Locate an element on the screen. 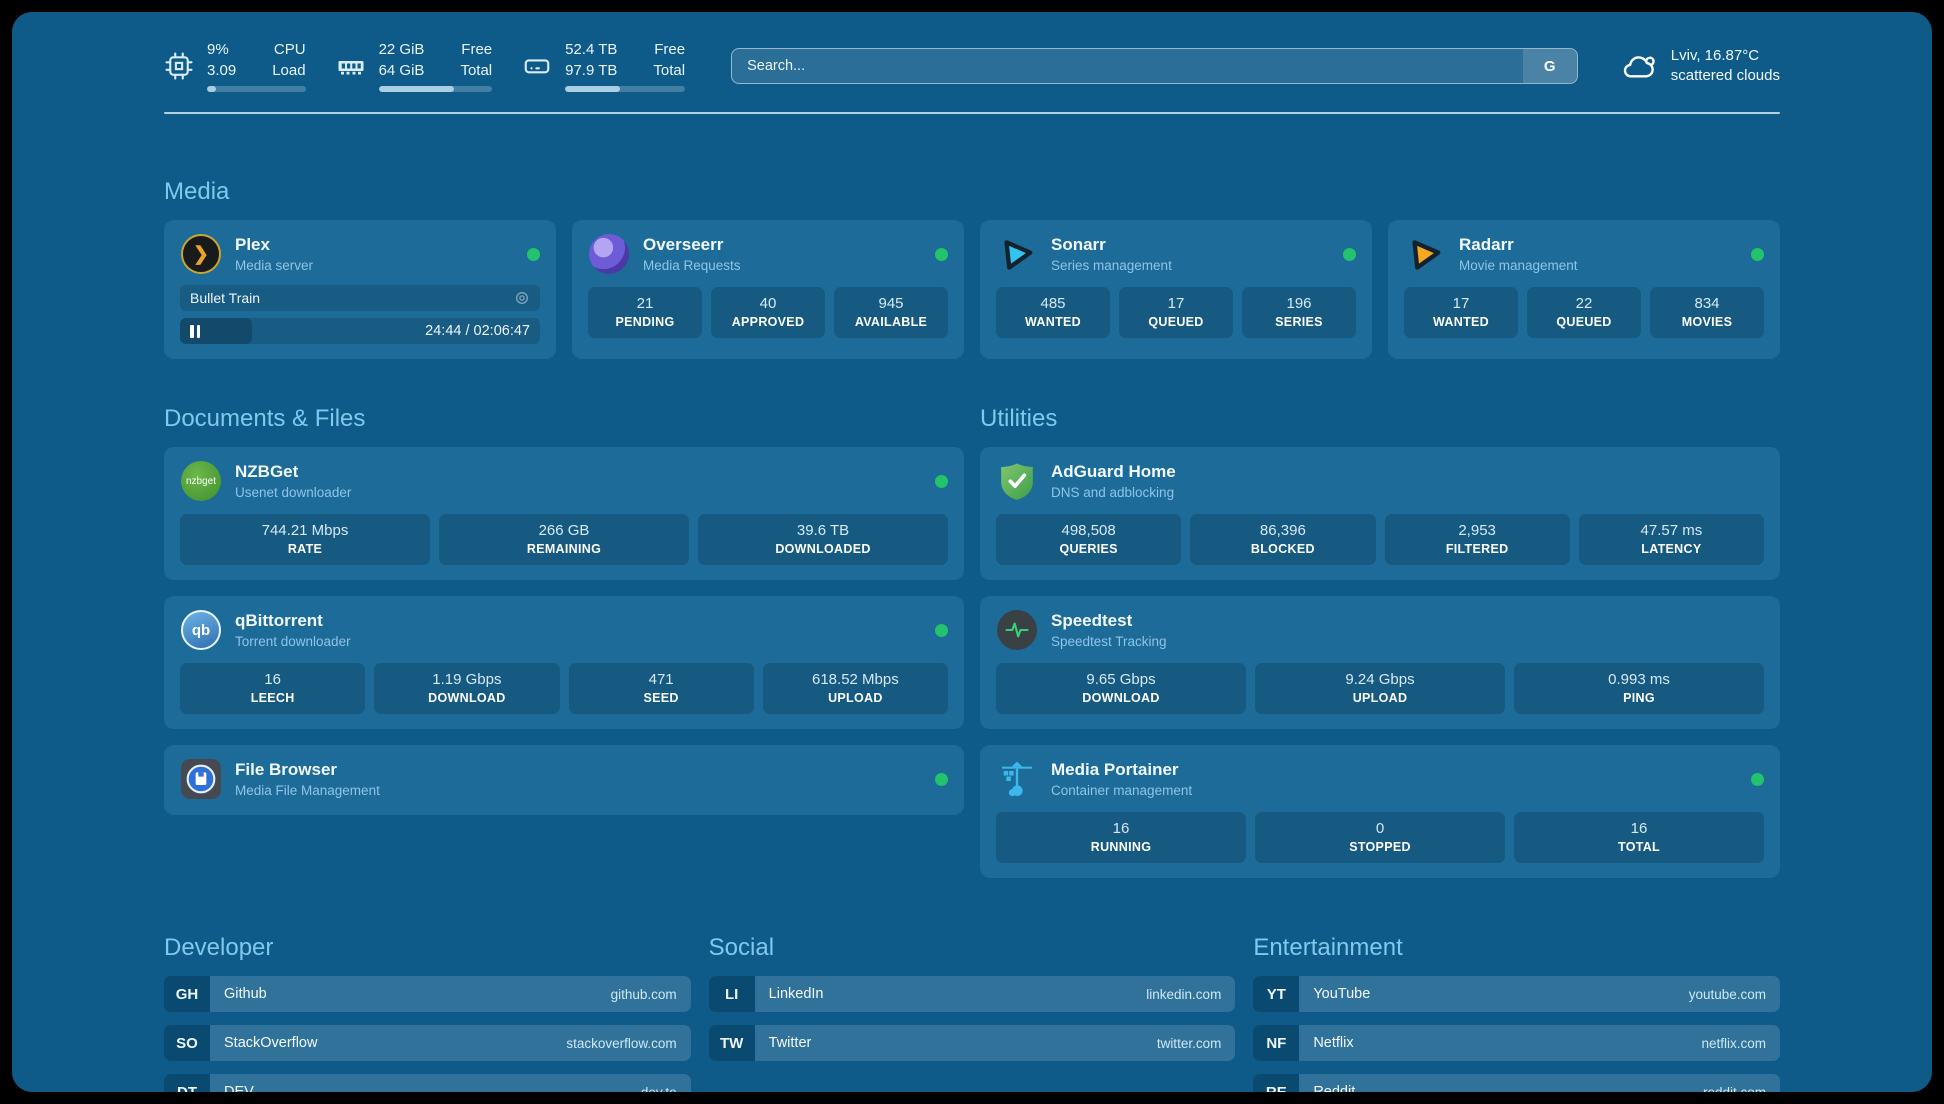 Image resolution: width=1944 pixels, height=1104 pixels. bookmark-abbr: YT is located at coordinates (1276, 994).